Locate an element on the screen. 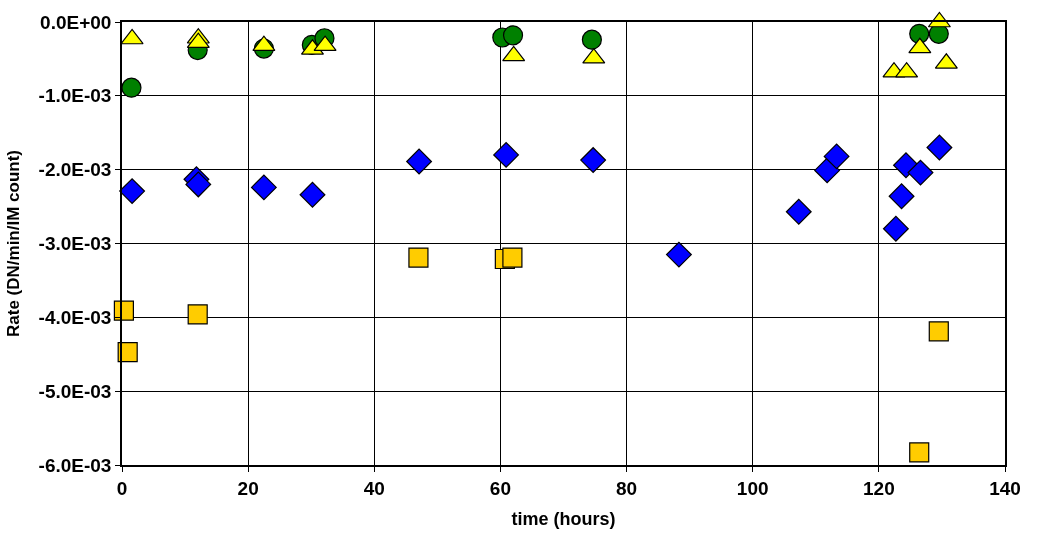 The width and height of the screenshot is (1045, 538). y-tick-label: -2.0E-03 is located at coordinates (75, 170).